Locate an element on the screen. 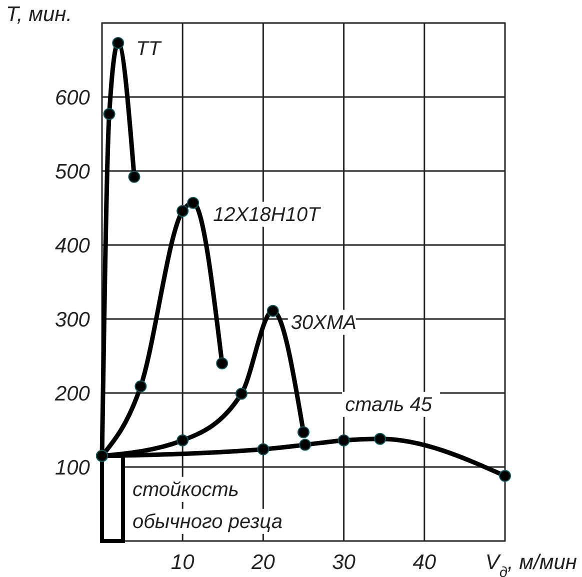 The image size is (582, 577). y-tick-label: 600 is located at coordinates (72, 98).